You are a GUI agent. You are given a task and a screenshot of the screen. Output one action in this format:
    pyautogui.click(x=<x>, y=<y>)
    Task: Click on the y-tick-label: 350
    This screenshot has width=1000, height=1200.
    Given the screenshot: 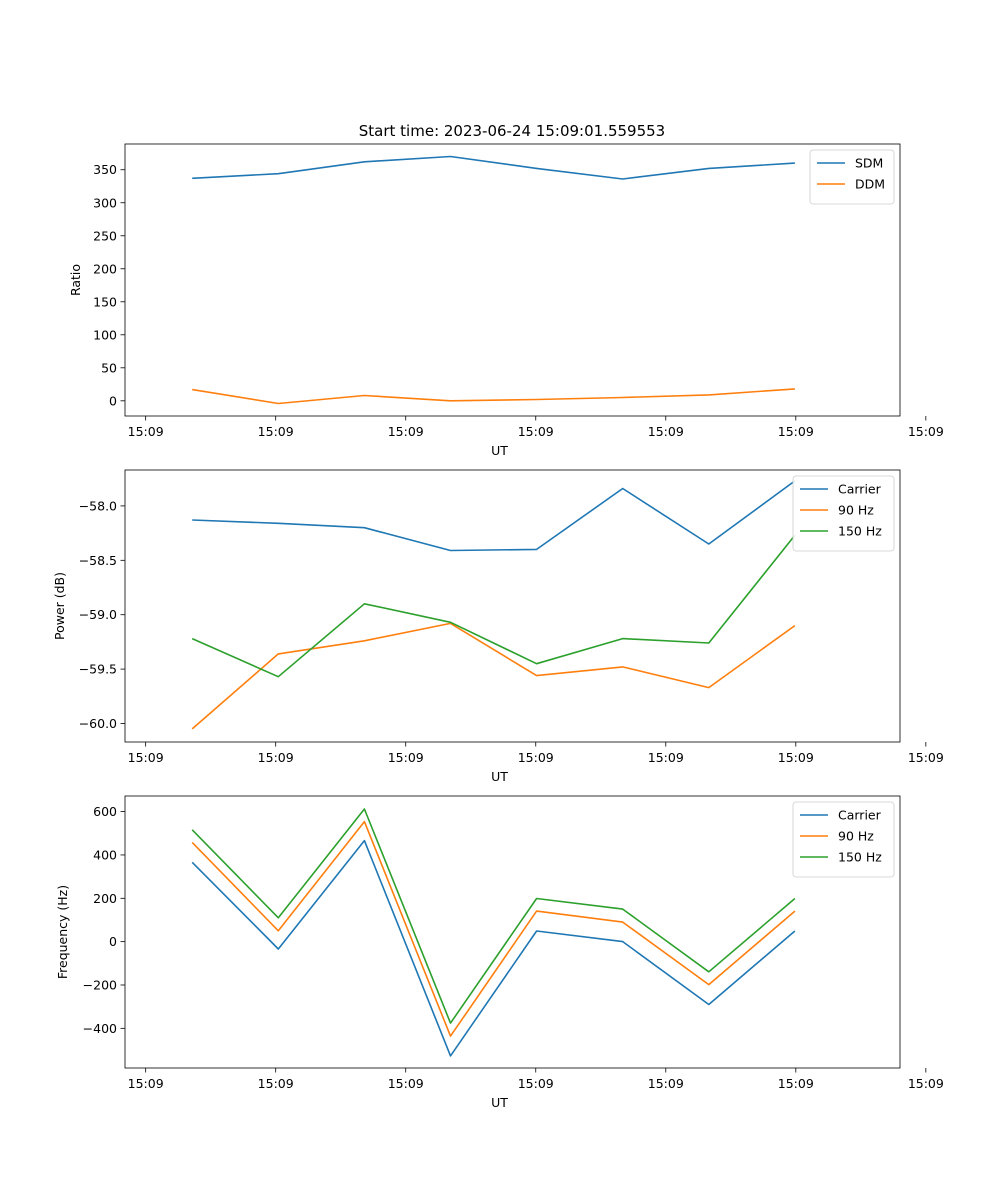 What is the action you would take?
    pyautogui.click(x=105, y=169)
    